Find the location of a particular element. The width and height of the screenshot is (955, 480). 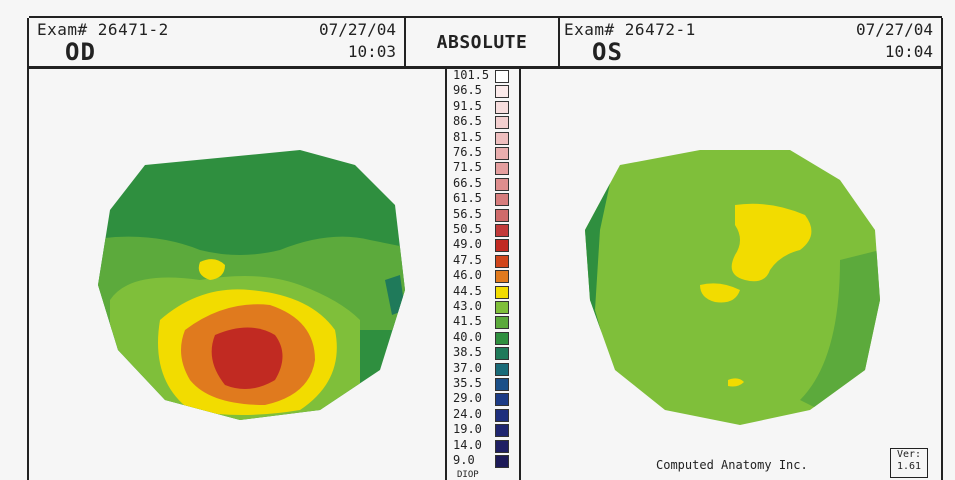

scale-level-label: 50.5 is located at coordinates (467, 229).